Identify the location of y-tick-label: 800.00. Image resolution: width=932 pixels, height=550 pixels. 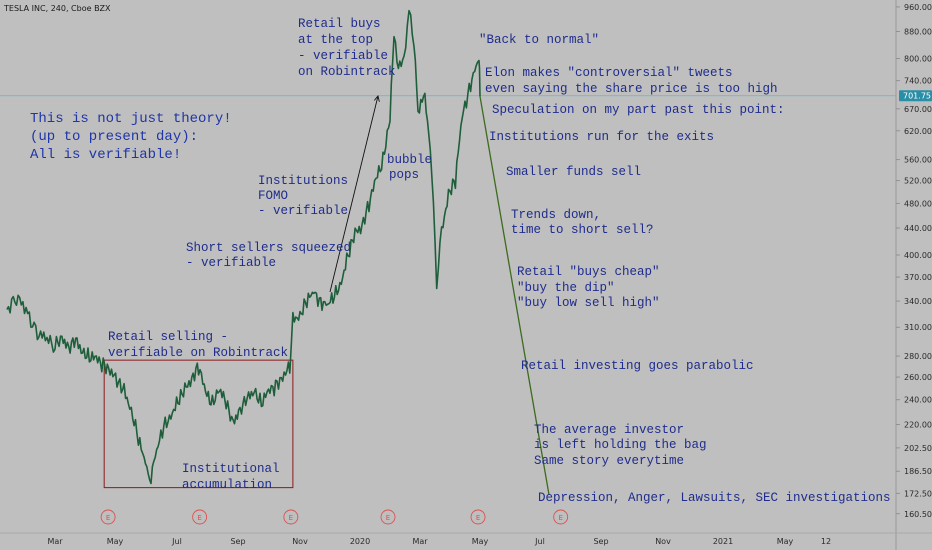
(918, 59).